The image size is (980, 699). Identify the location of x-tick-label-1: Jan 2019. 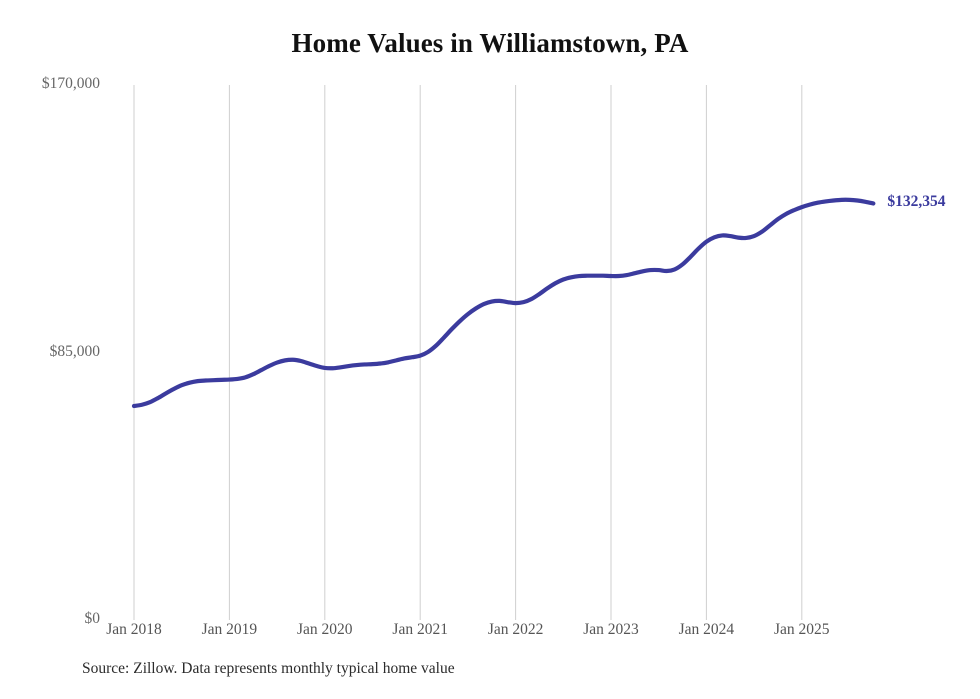
(229, 629).